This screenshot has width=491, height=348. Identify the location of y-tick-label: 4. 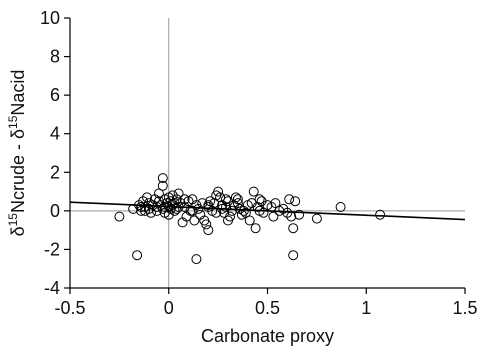
(55, 134).